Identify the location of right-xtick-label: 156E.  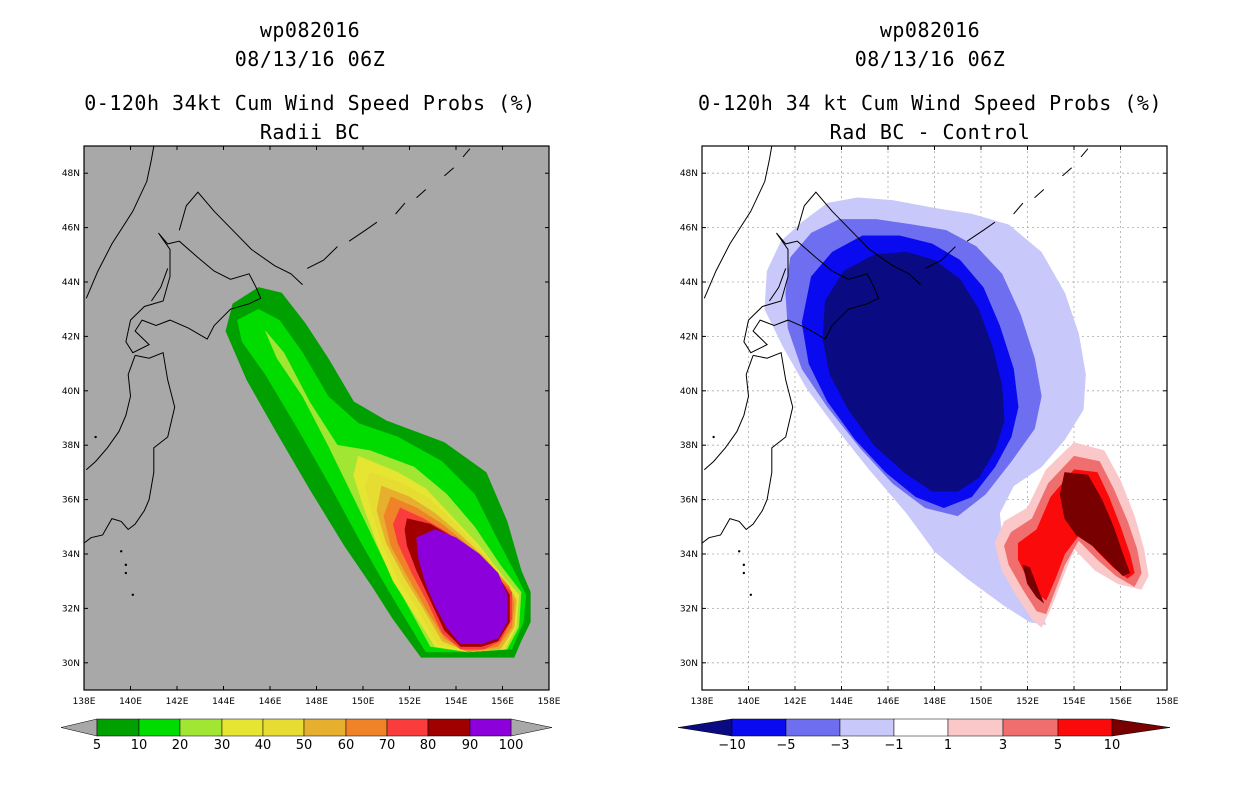
(1120, 702).